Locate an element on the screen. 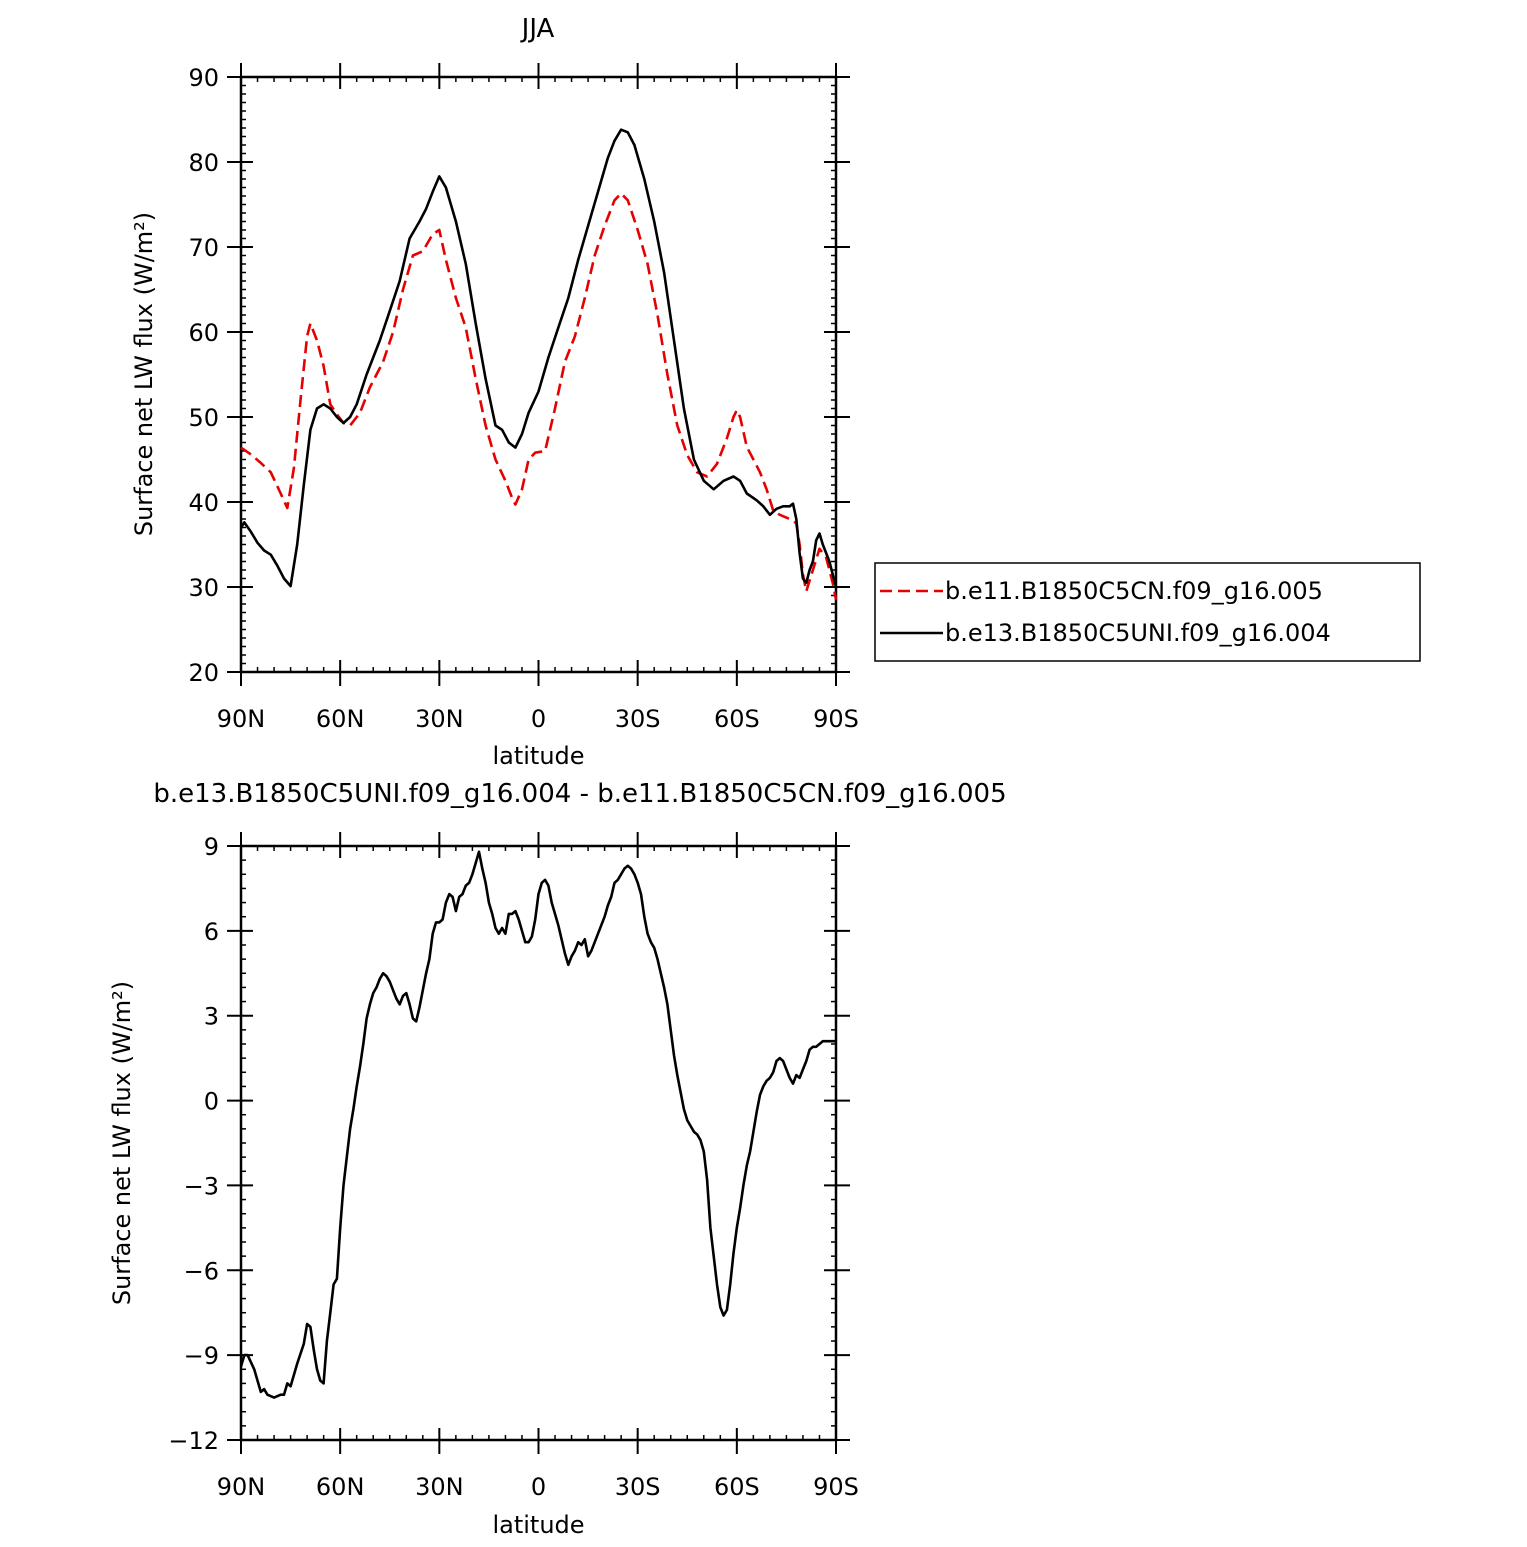 Image resolution: width=1527 pixels, height=1547 pixels. y-tick-label: −3 is located at coordinates (201, 1186).